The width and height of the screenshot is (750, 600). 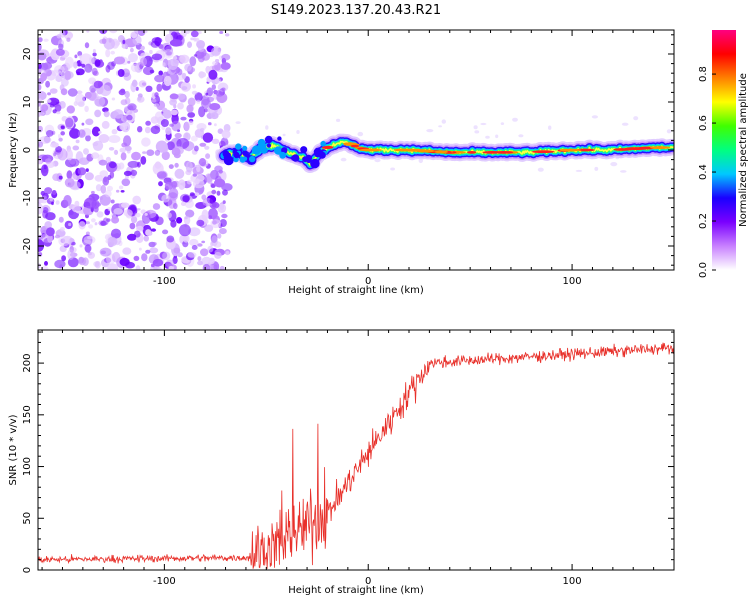 I want to click on snr-ylabel: SNR (10 * v/v), so click(x=13, y=449).